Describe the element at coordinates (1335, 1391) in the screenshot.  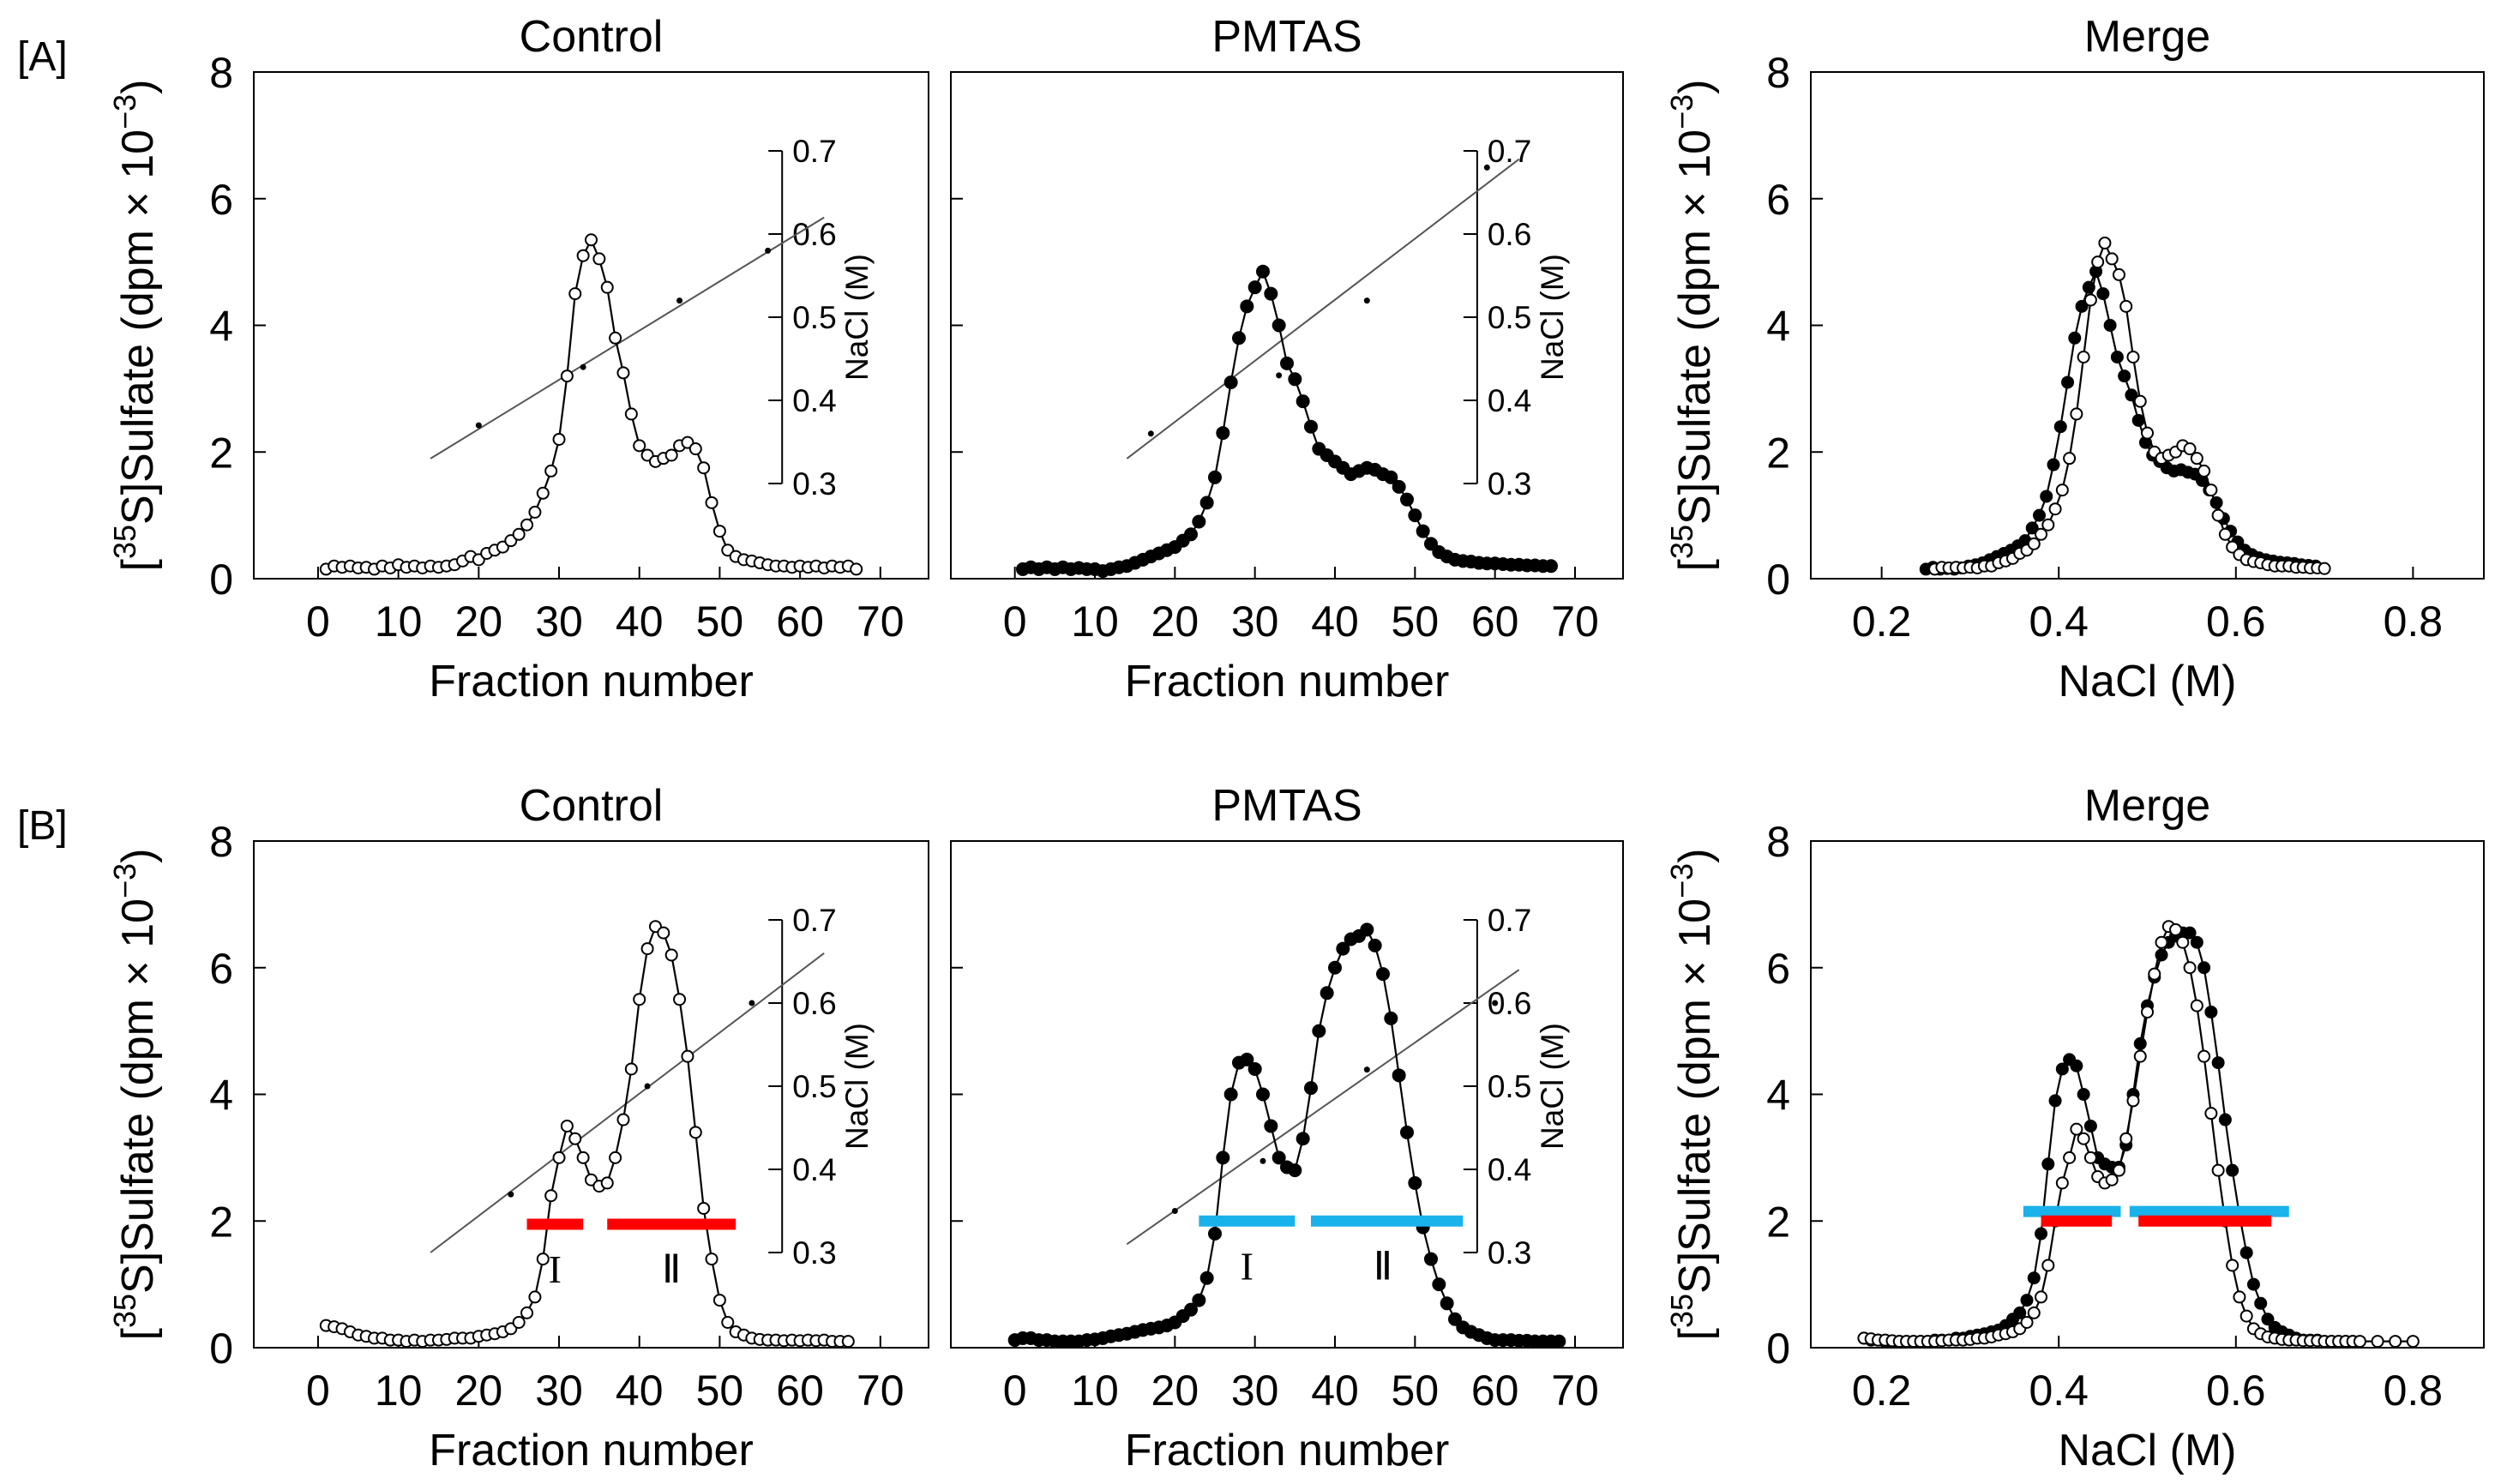
I see `x-tick-label: 40` at that location.